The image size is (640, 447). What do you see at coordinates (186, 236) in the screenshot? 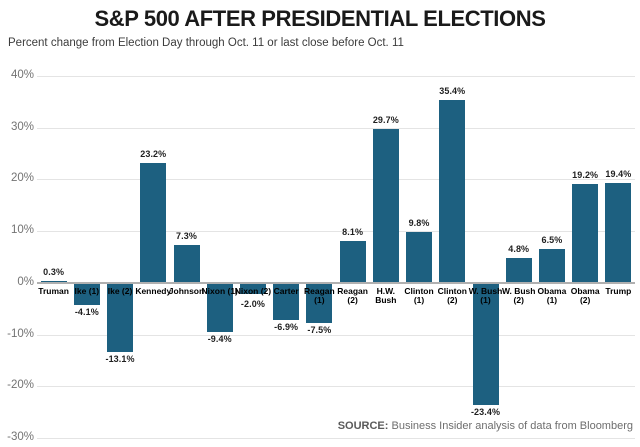
I see `value-label-johnson: 7.3%` at bounding box center [186, 236].